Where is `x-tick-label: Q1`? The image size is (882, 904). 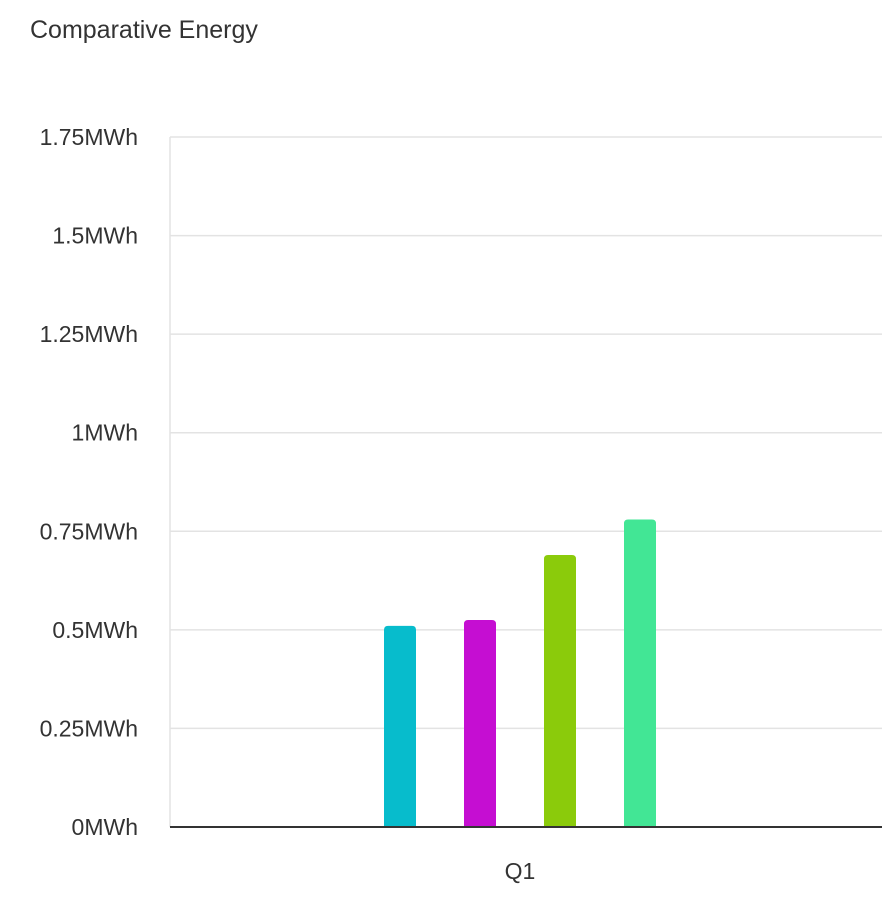
x-tick-label: Q1 is located at coordinates (520, 871).